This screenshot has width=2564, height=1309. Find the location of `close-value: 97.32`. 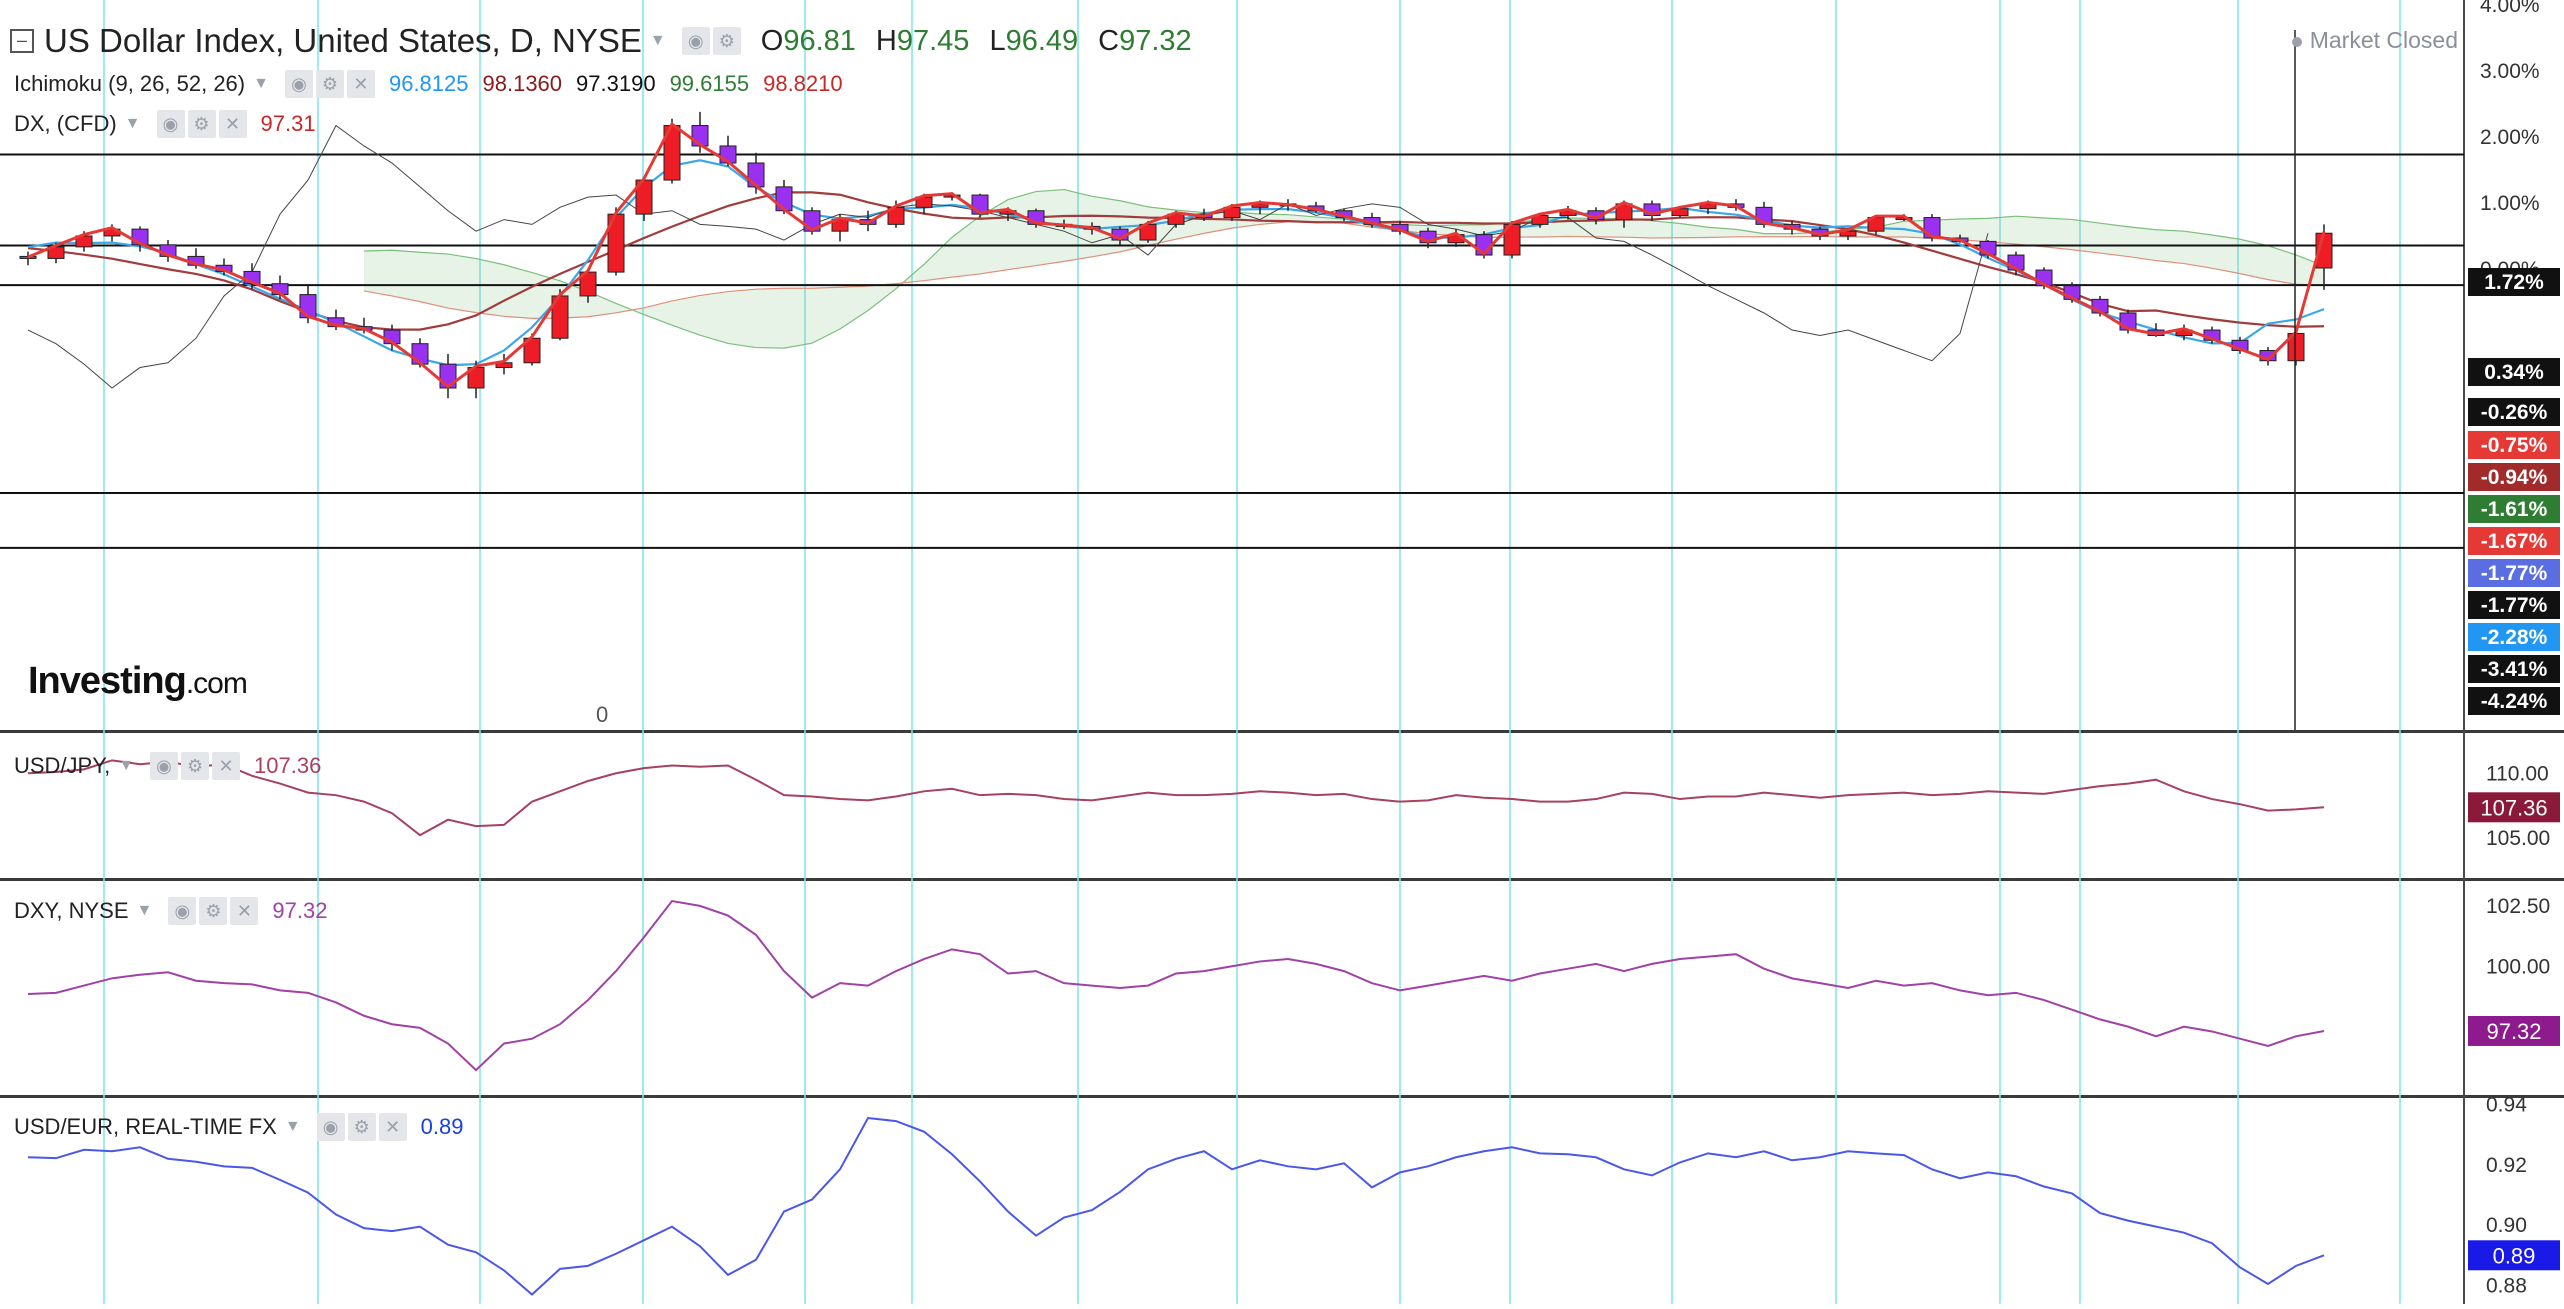

close-value: 97.32 is located at coordinates (1155, 40).